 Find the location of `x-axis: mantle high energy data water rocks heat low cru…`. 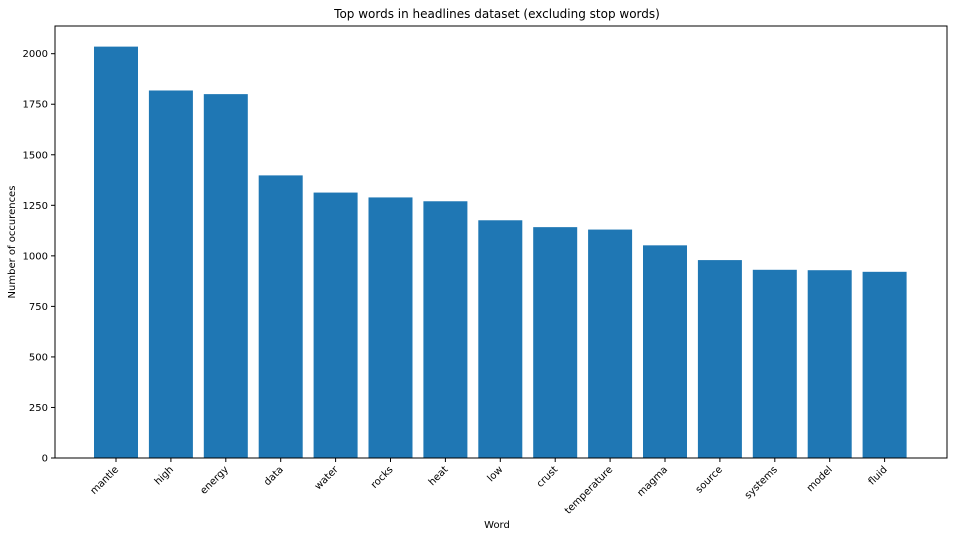

x-axis: mantle high energy data water rocks heat low cru… is located at coordinates (489, 487).